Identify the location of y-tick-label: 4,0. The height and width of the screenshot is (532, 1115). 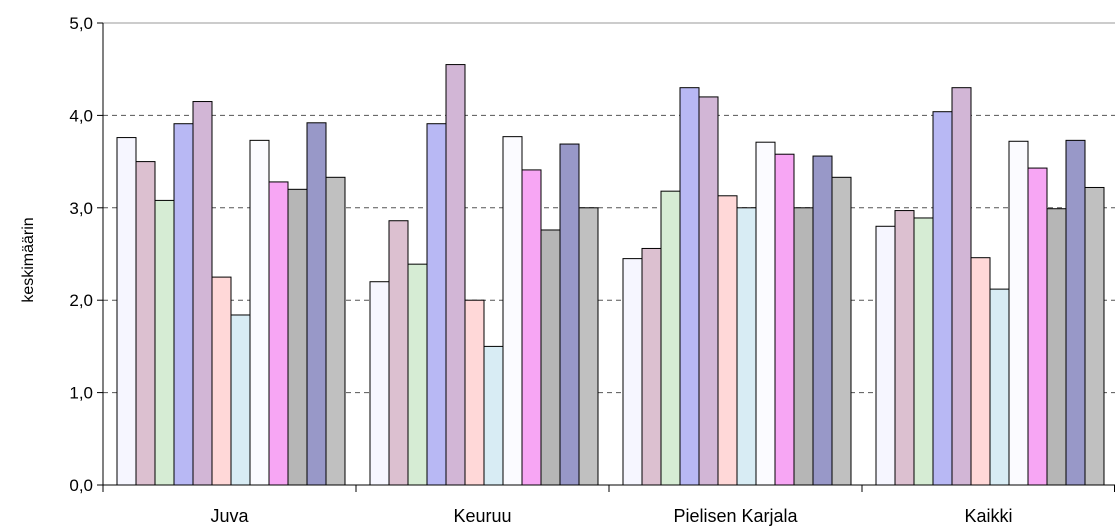
(81, 115).